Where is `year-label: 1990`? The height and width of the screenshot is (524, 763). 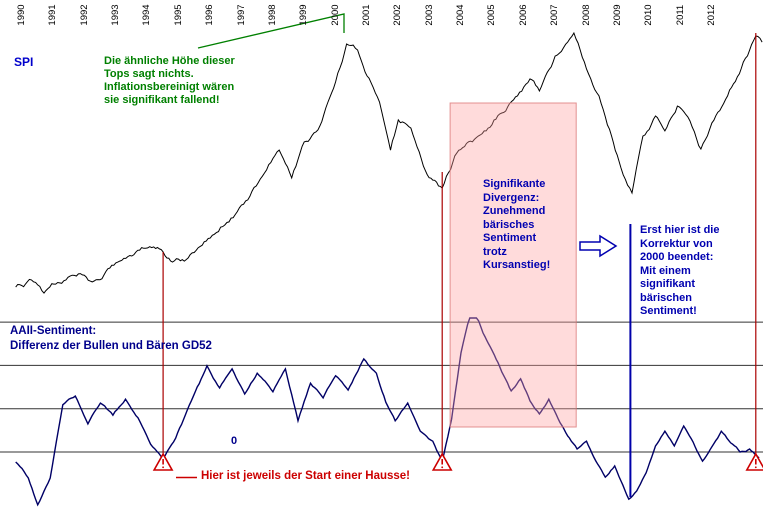 year-label: 1990 is located at coordinates (21, 15).